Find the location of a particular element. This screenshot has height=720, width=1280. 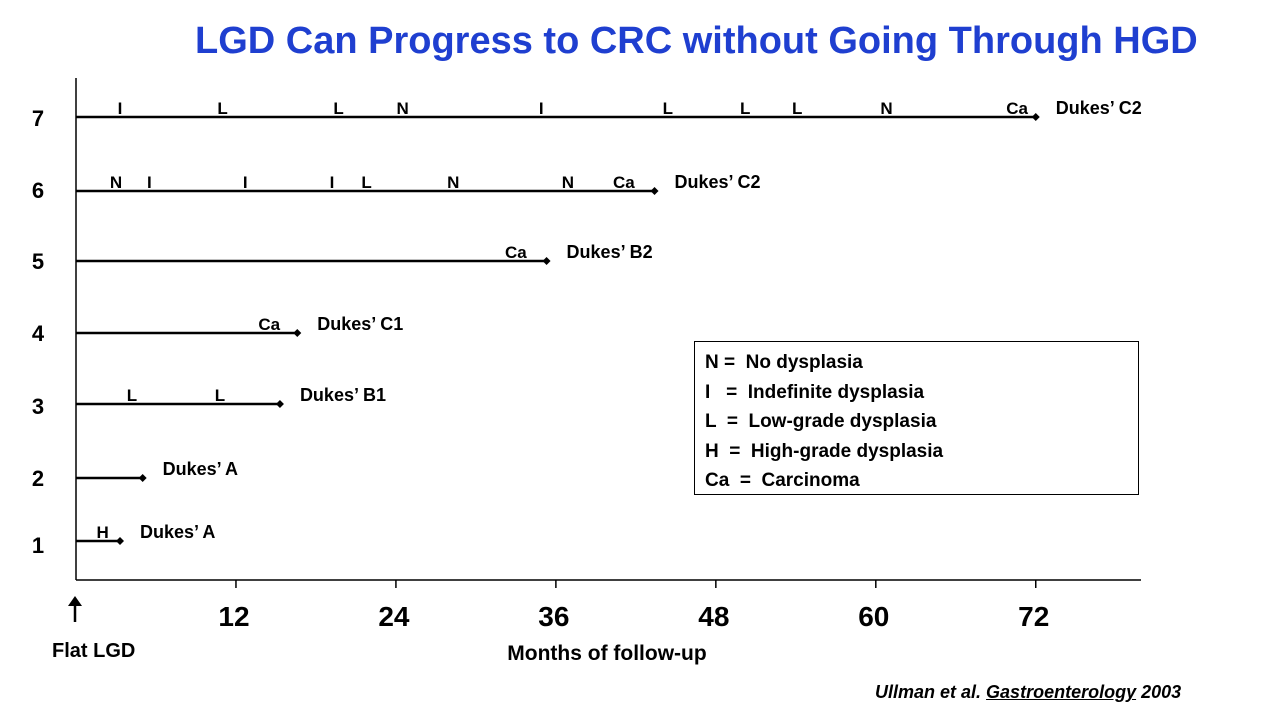

row-label-6: 6 is located at coordinates (38, 190).